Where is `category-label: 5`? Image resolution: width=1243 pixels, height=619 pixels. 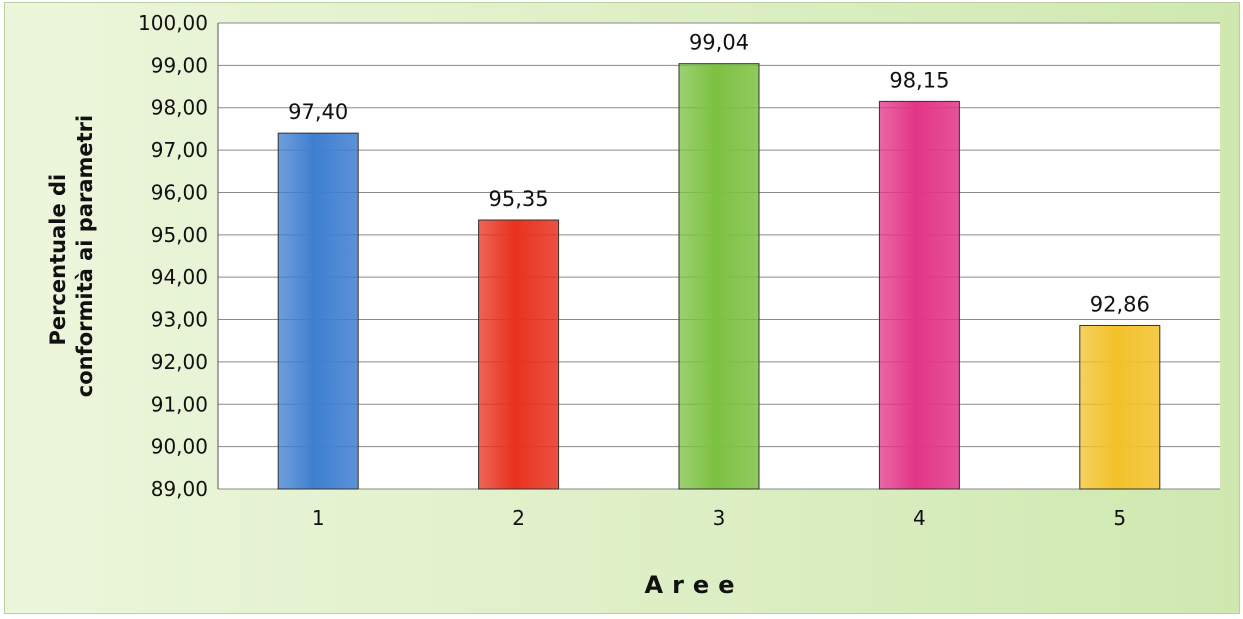
category-label: 5 is located at coordinates (1119, 518).